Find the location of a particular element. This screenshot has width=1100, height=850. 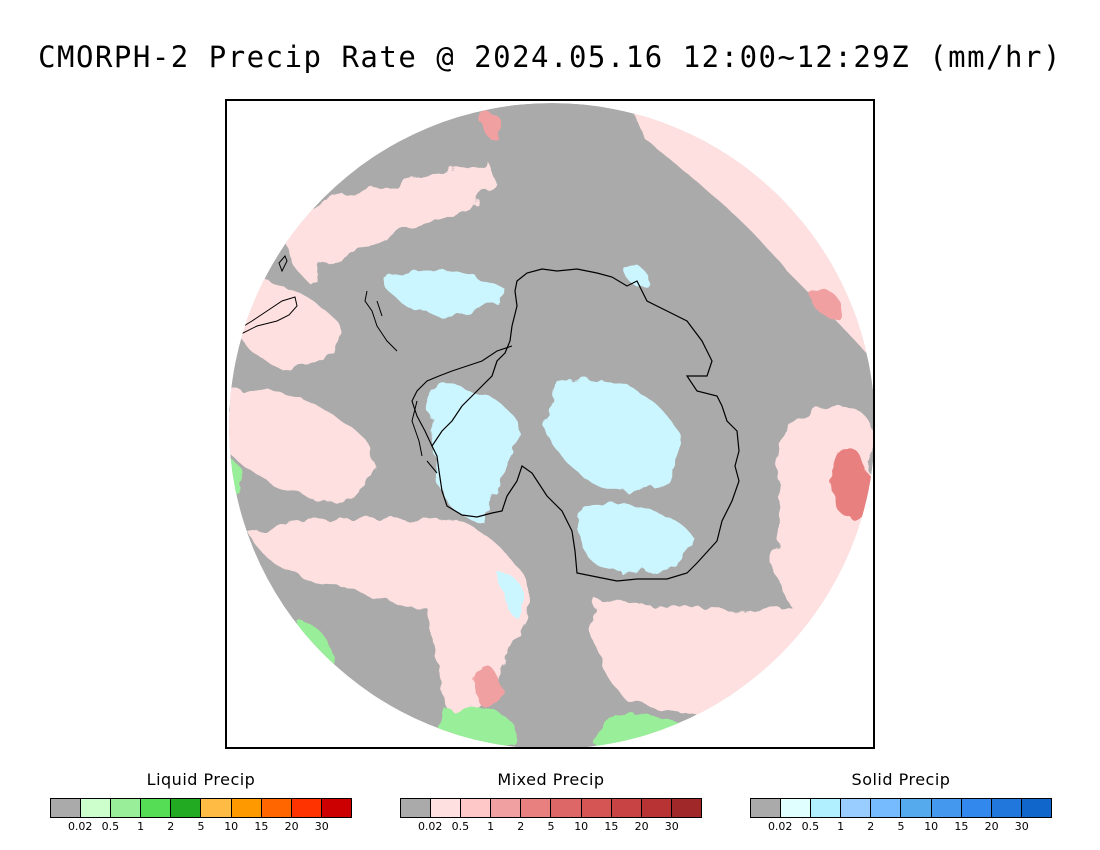

legend-mixed: Mixed Precip 0.02 0.5 1 2 5 10 15 20 30 is located at coordinates (551, 802).